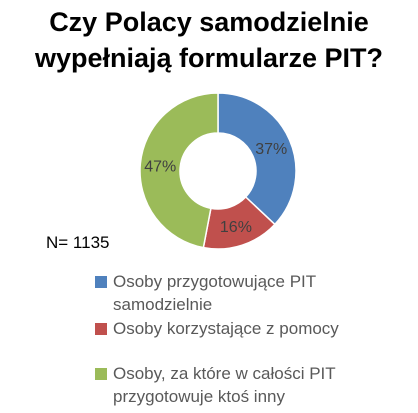 The height and width of the screenshot is (413, 418). I want to click on sample-size-label: N= 1135, so click(78, 242).